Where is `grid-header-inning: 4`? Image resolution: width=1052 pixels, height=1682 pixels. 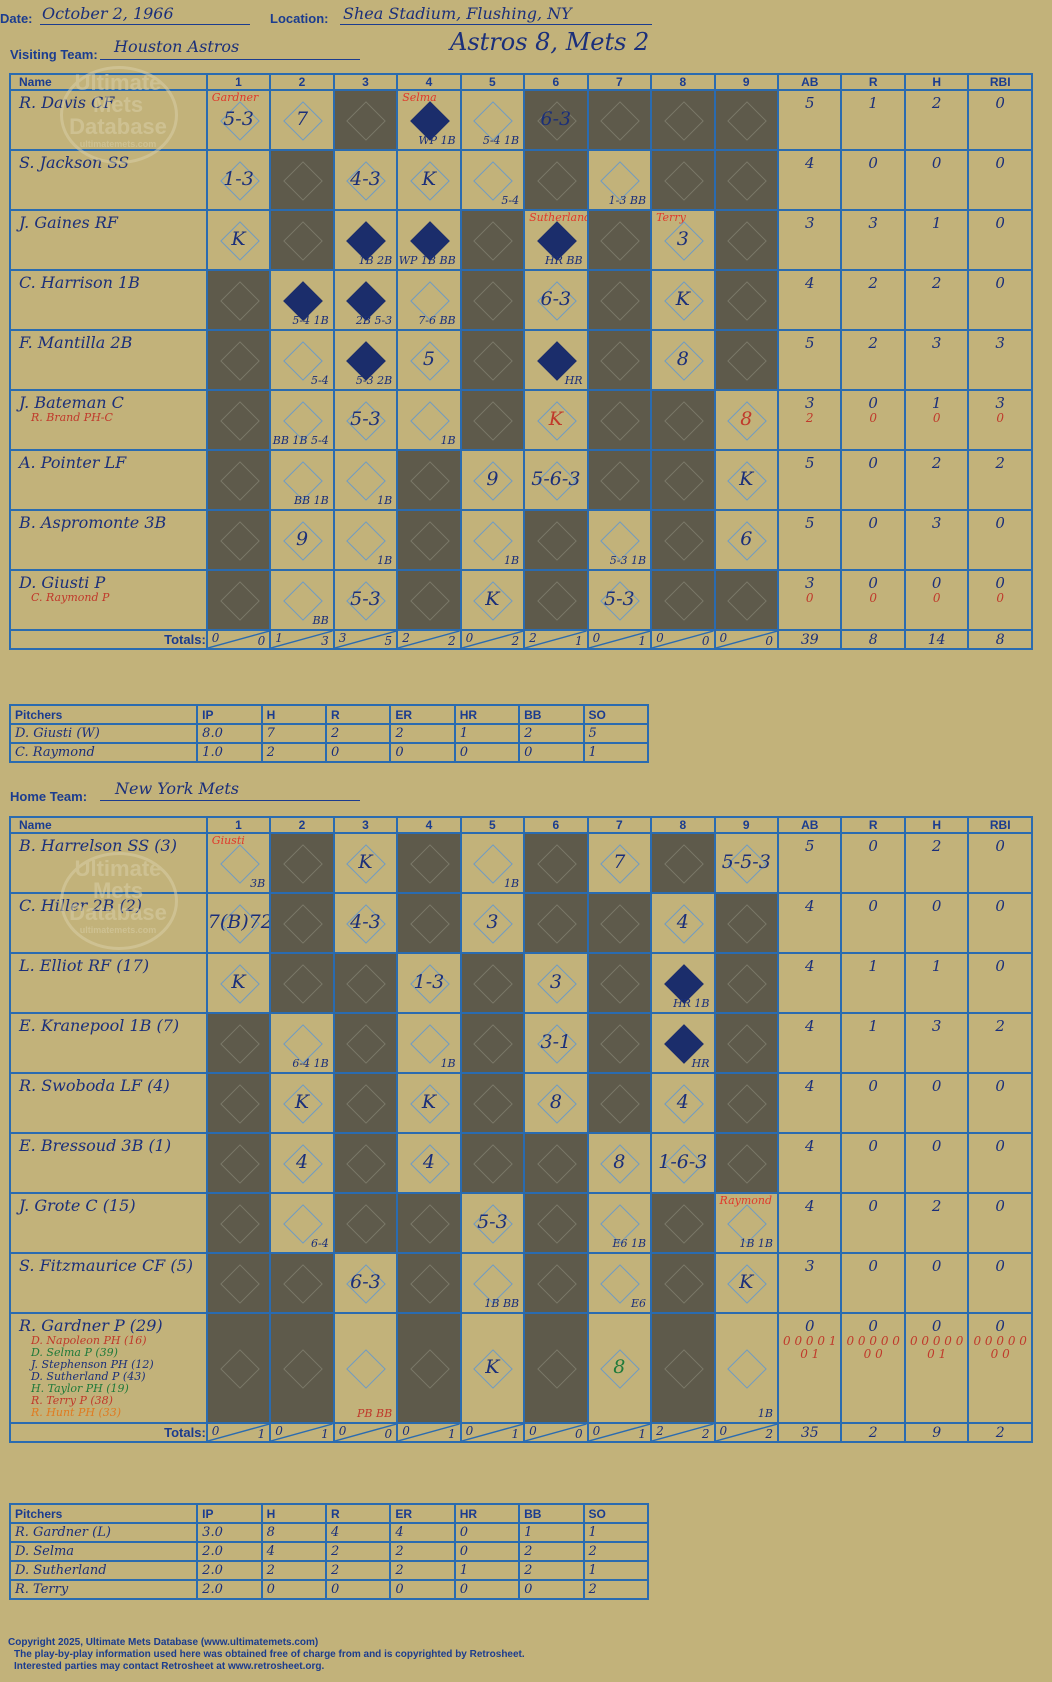
grid-header-inning: 4 is located at coordinates (429, 82).